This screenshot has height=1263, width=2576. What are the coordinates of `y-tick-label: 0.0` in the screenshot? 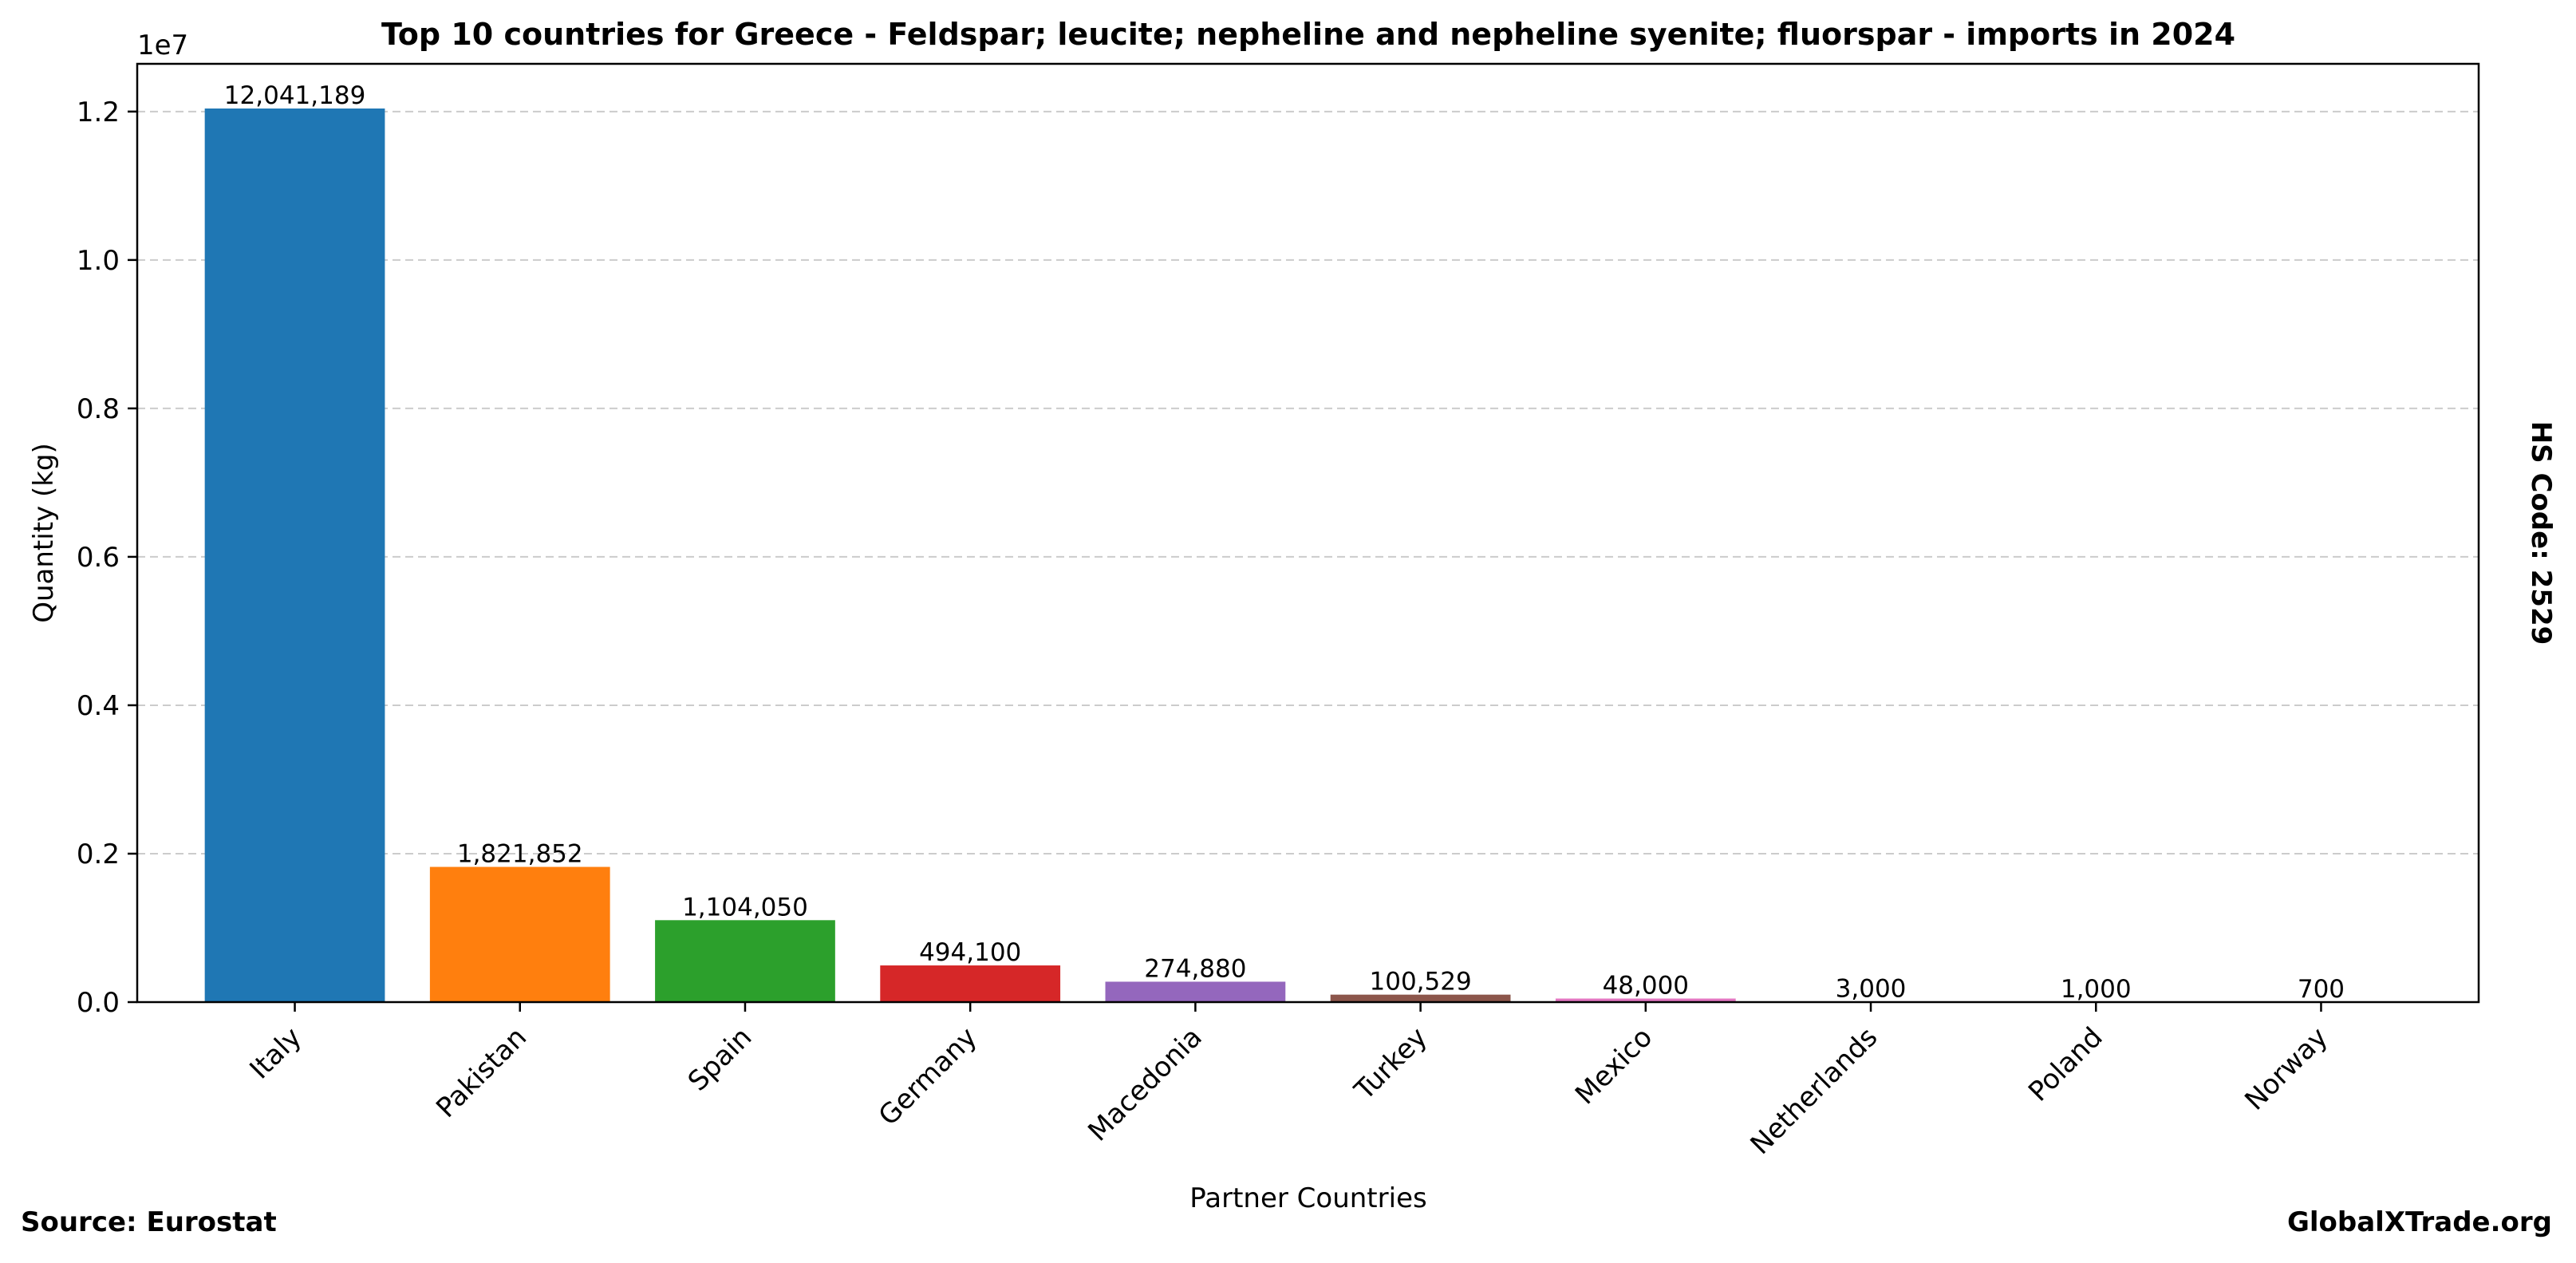 It's located at (99, 1003).